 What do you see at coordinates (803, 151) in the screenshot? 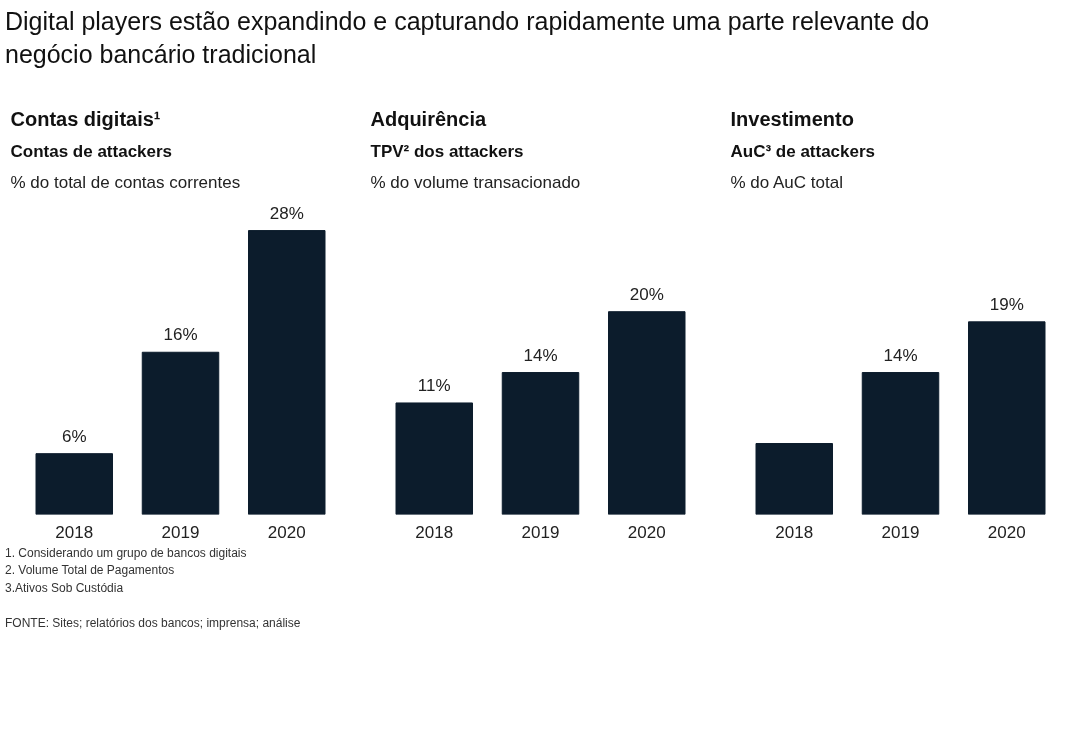
I see `chart-subtitle: AuC³ de attackers` at bounding box center [803, 151].